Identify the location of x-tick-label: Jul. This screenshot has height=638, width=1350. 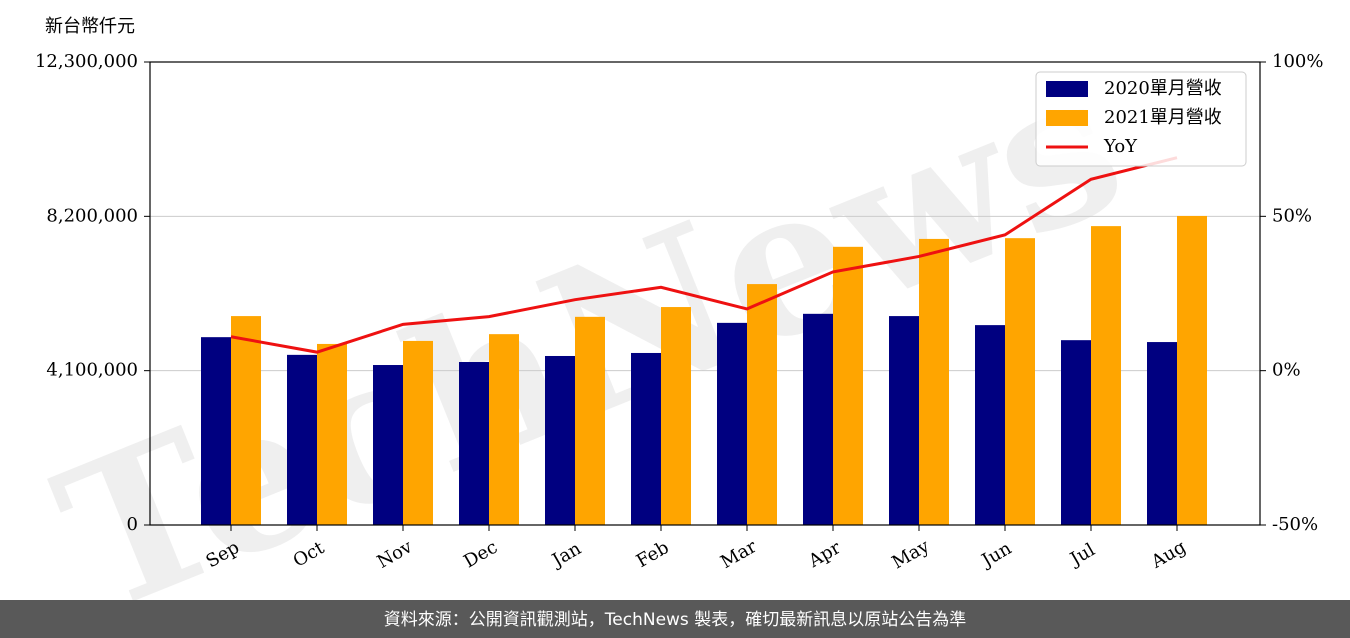
(1082, 555).